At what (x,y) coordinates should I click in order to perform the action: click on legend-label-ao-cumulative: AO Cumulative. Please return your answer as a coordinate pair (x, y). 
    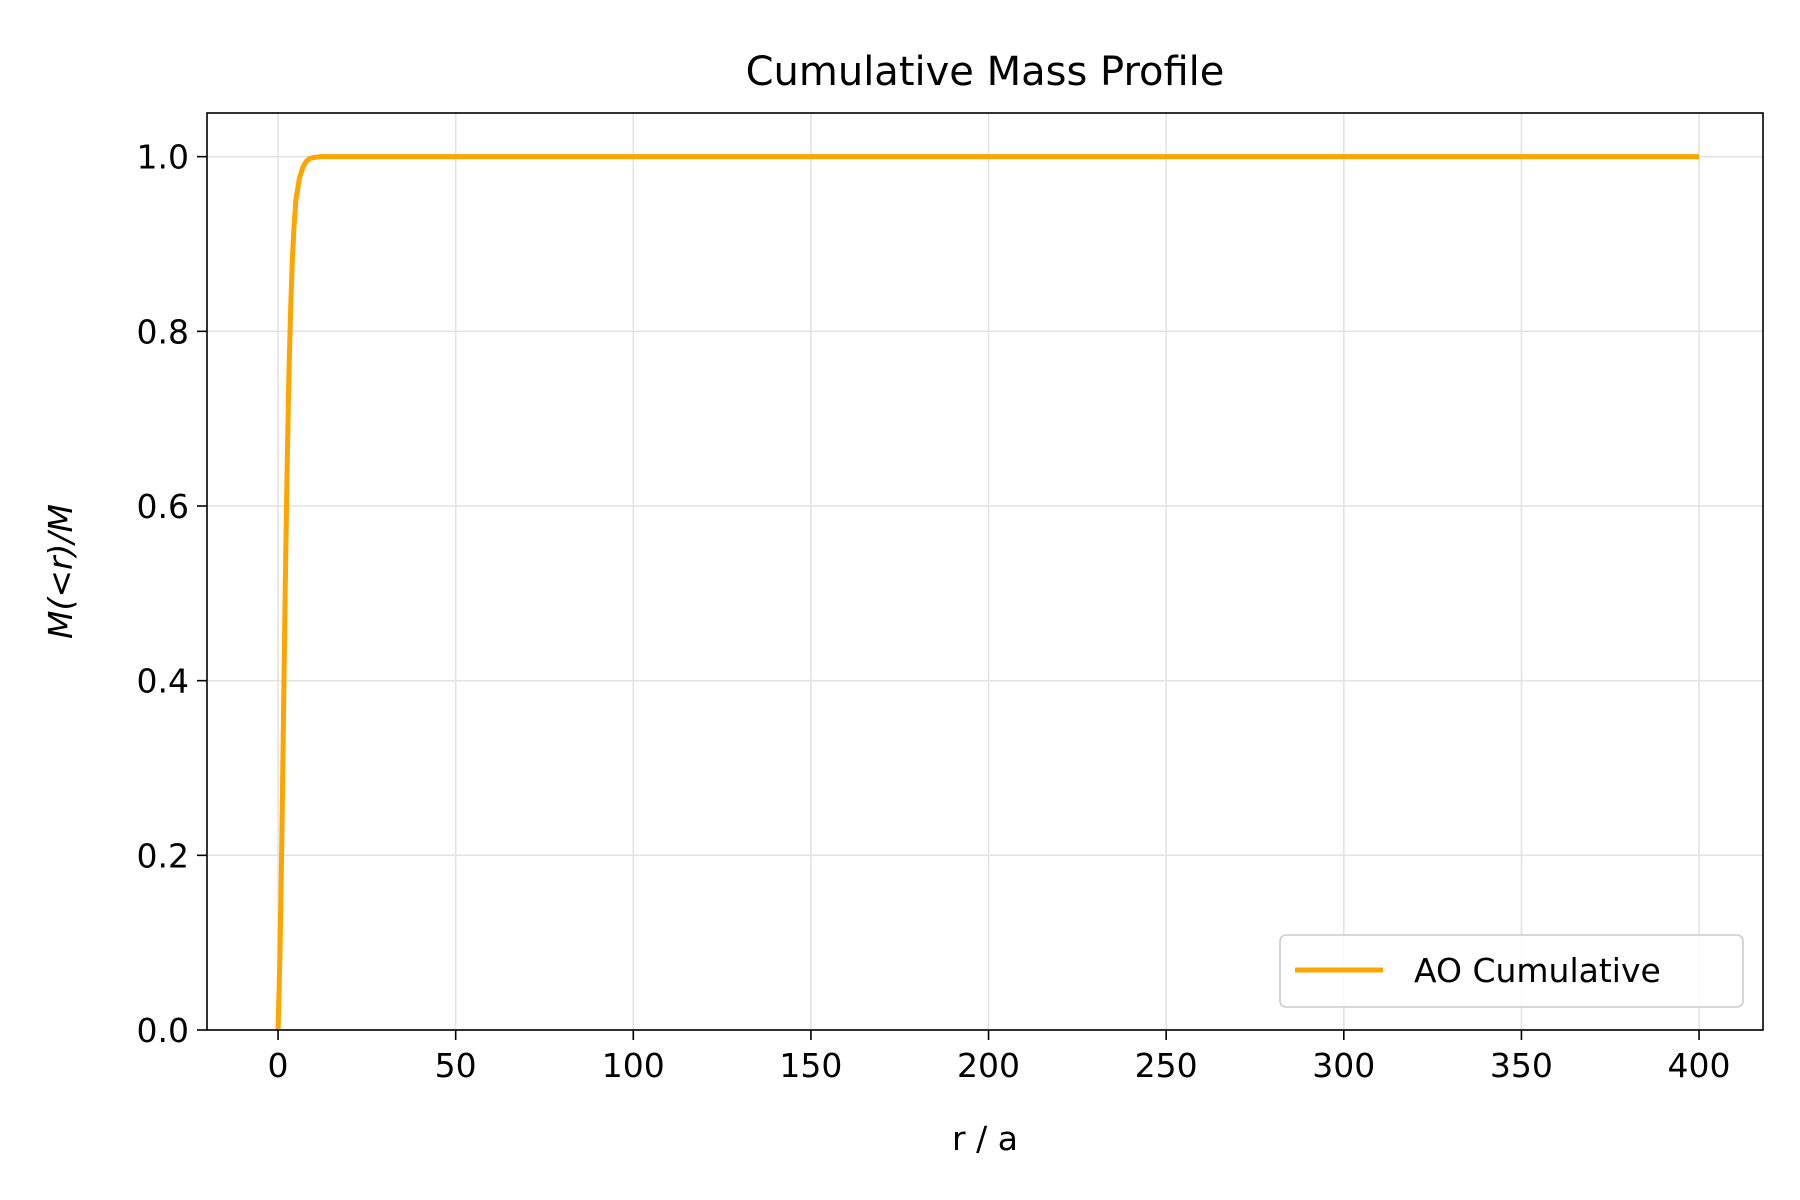
    Looking at the image, I should click on (1537, 970).